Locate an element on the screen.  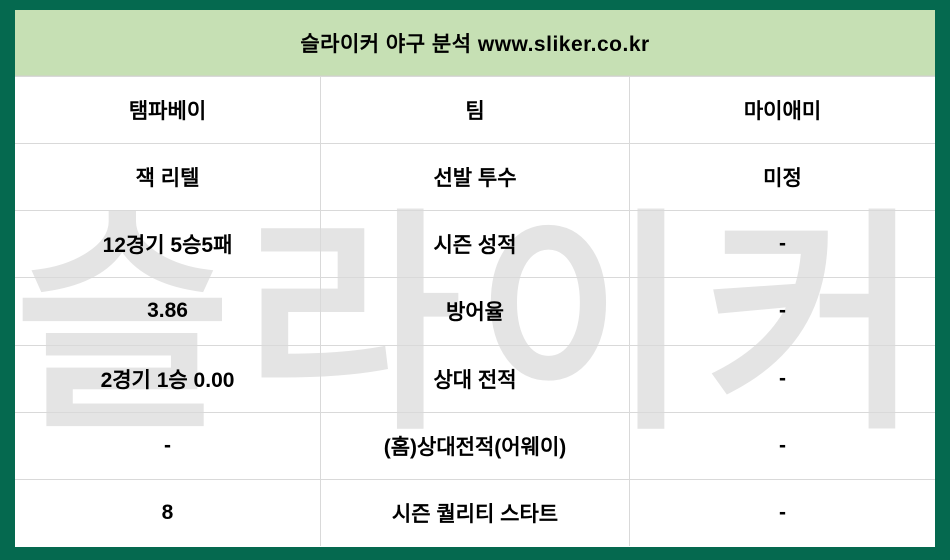
cell-home-value: 12경기 5승5패 is located at coordinates (167, 246).